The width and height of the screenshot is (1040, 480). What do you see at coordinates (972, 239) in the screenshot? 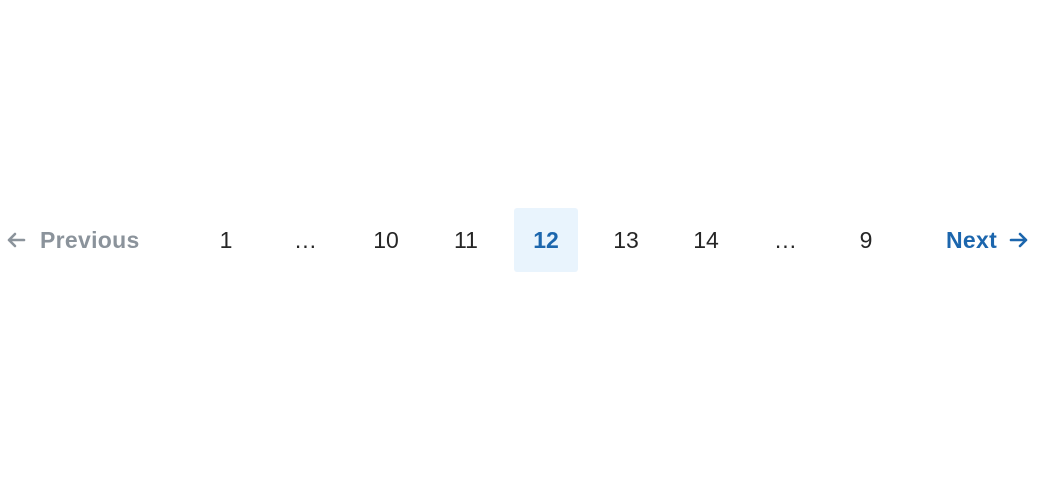
I see `next-label: Next` at bounding box center [972, 239].